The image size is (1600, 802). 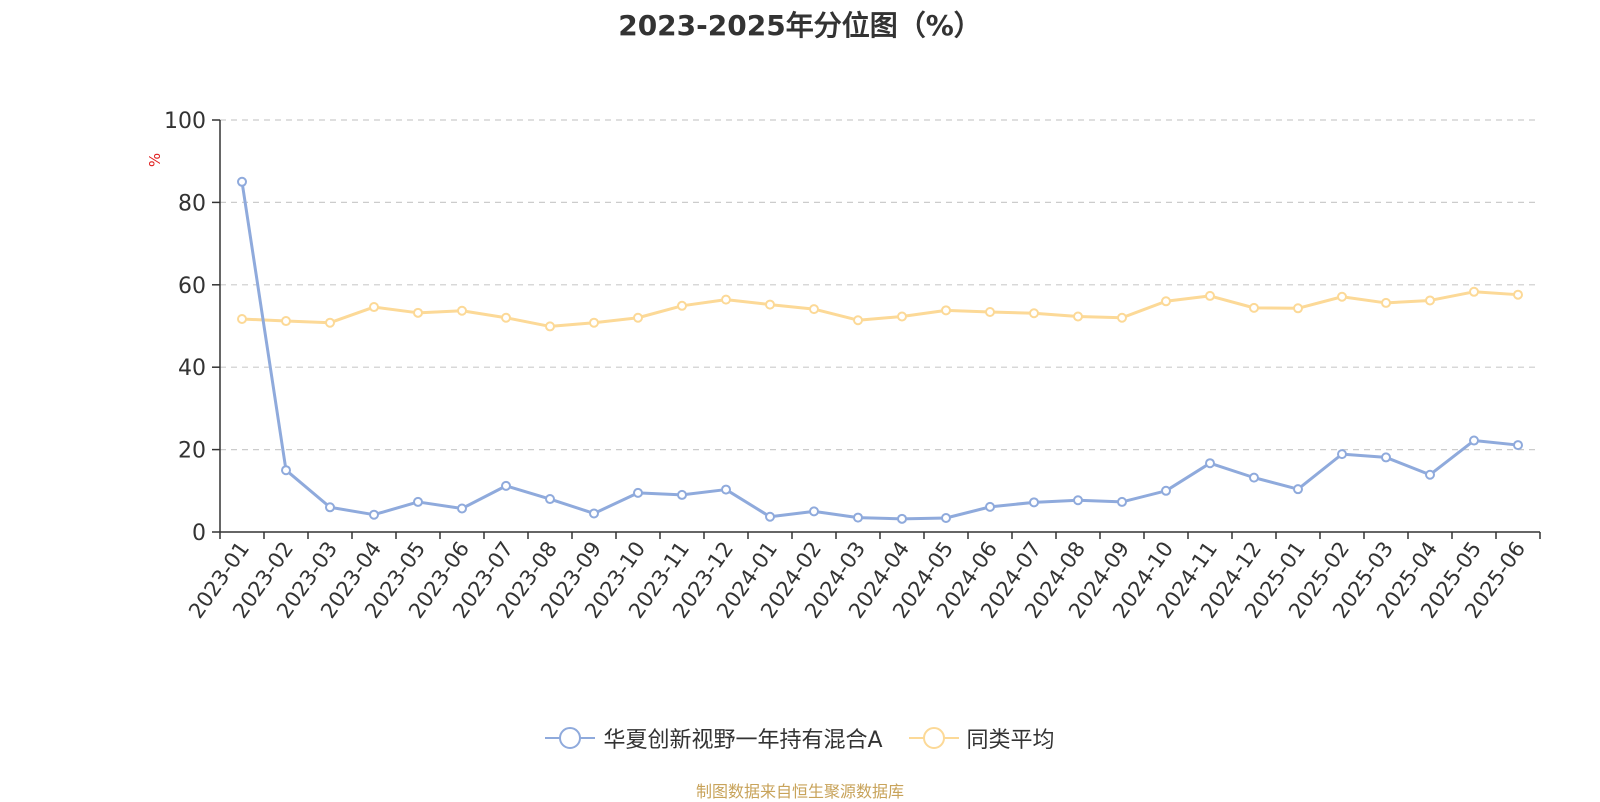 I want to click on y-axis-label: %, so click(x=155, y=160).